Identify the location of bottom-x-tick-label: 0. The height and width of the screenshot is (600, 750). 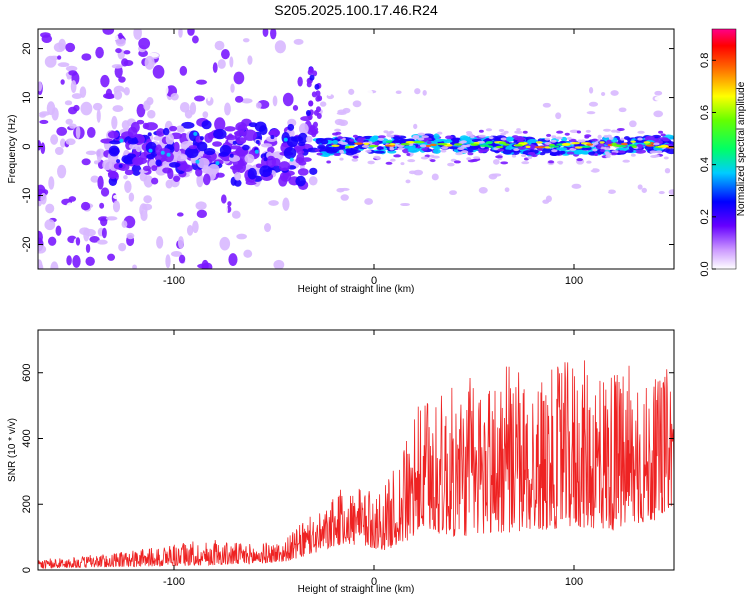
(374, 582).